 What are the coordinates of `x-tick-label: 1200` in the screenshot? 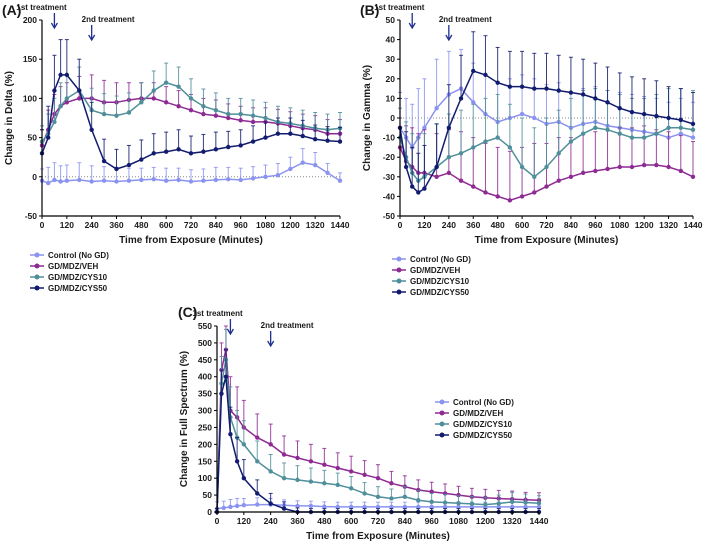 It's located at (644, 225).